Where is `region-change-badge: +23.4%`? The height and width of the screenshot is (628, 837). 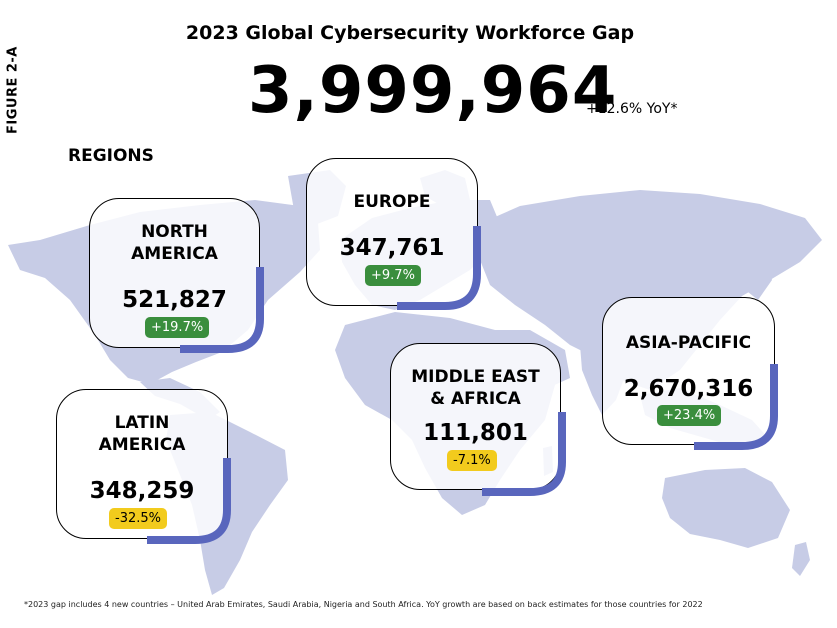
region-change-badge: +23.4% is located at coordinates (689, 415).